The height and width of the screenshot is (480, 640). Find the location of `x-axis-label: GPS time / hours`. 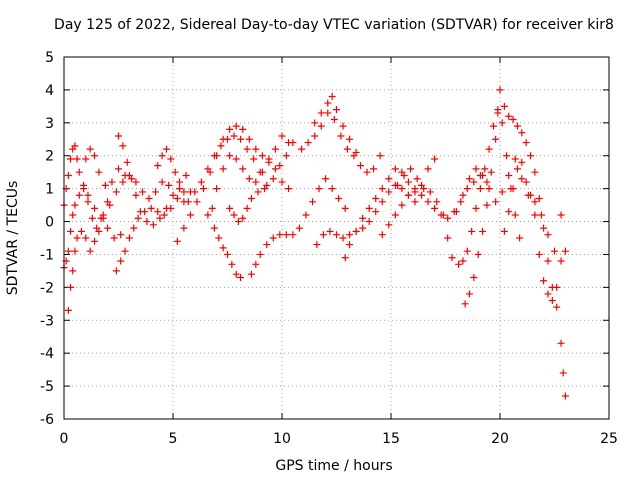

x-axis-label: GPS time / hours is located at coordinates (333, 466).